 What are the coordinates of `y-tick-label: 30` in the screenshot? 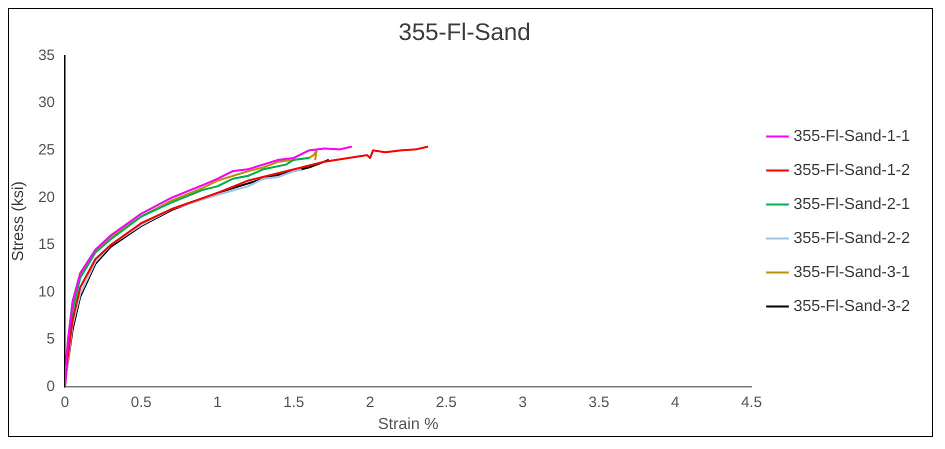 It's located at (46, 103).